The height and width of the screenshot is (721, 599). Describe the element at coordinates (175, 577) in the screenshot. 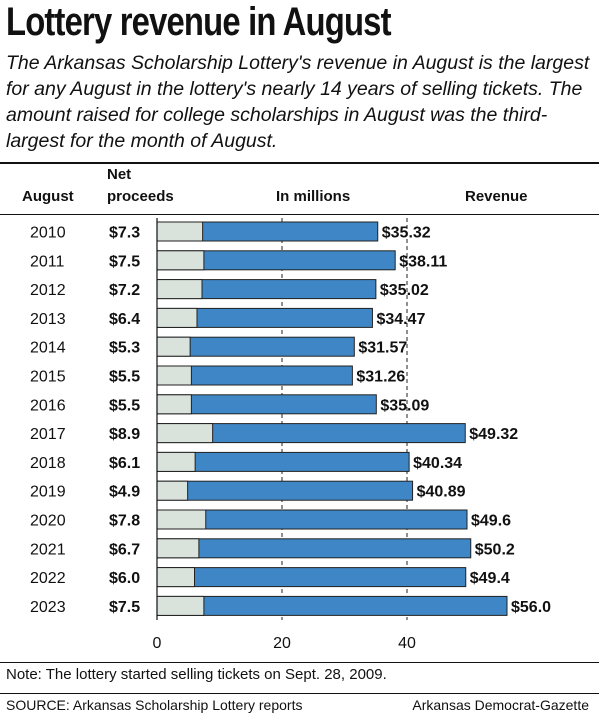

I see `net-bar-2022` at that location.